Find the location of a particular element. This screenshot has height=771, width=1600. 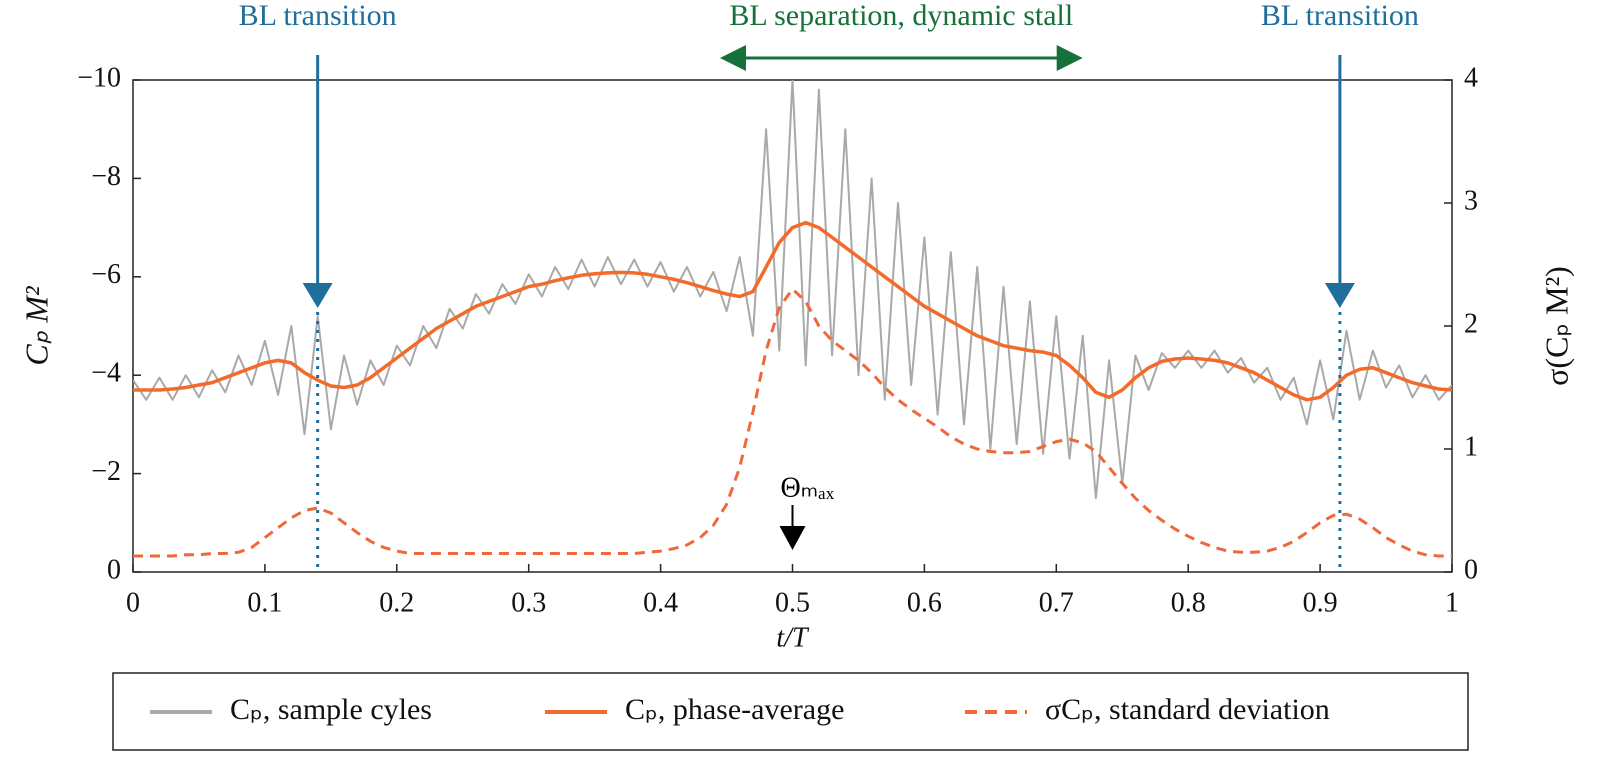

x-tick-label: 0.9 is located at coordinates (1320, 602).